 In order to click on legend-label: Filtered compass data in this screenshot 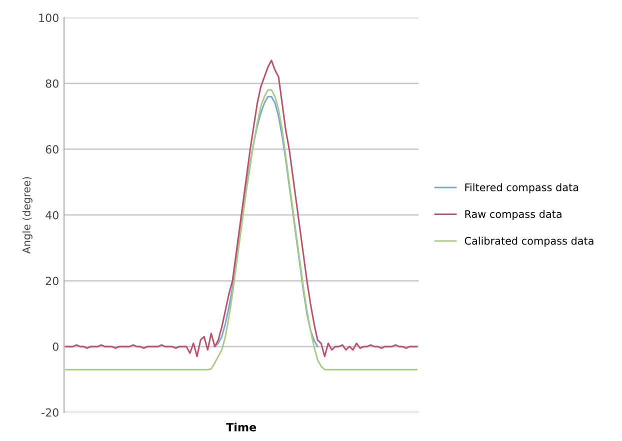, I will do `click(521, 188)`.